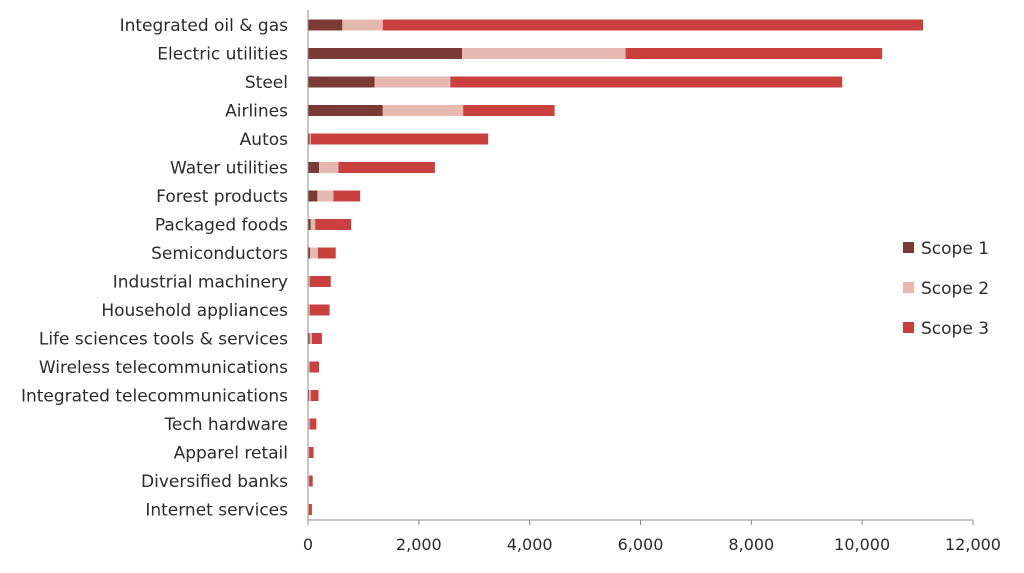 Image resolution: width=1024 pixels, height=573 pixels. Describe the element at coordinates (256, 112) in the screenshot. I see `category-label-airlines: Airlines` at that location.